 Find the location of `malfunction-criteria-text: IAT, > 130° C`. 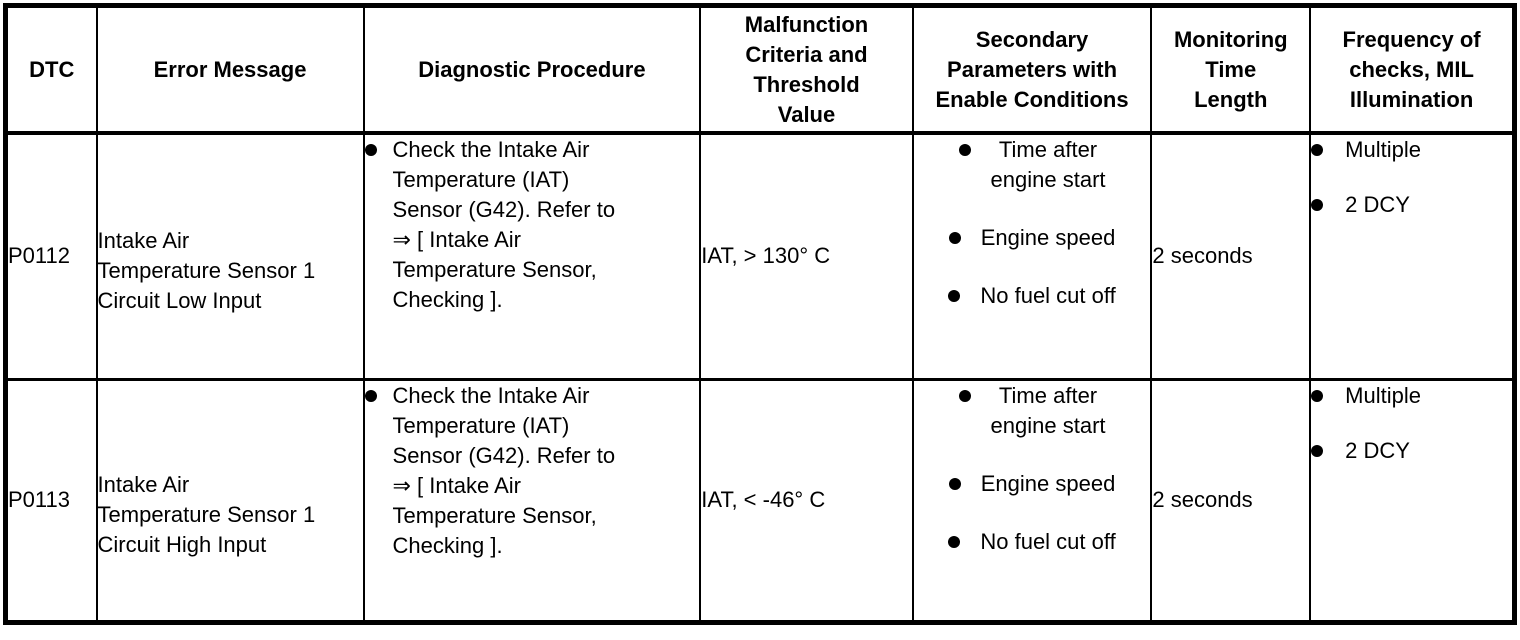

malfunction-criteria-text: IAT, > 130° C is located at coordinates (766, 256).